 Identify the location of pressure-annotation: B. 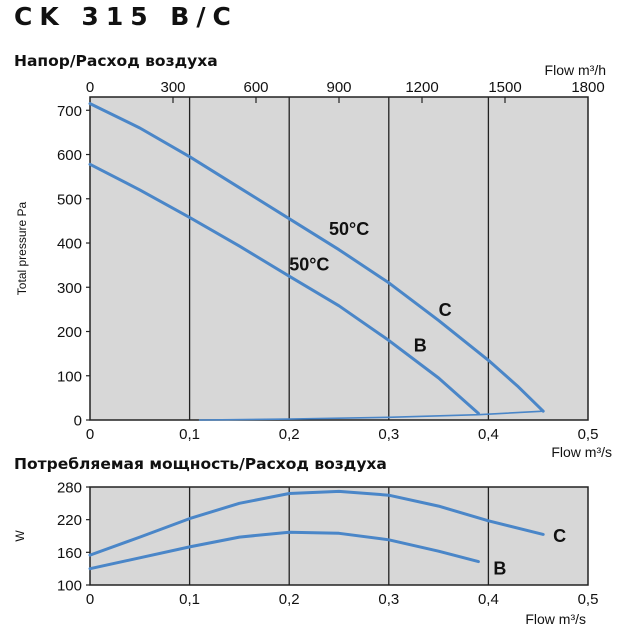
(420, 345).